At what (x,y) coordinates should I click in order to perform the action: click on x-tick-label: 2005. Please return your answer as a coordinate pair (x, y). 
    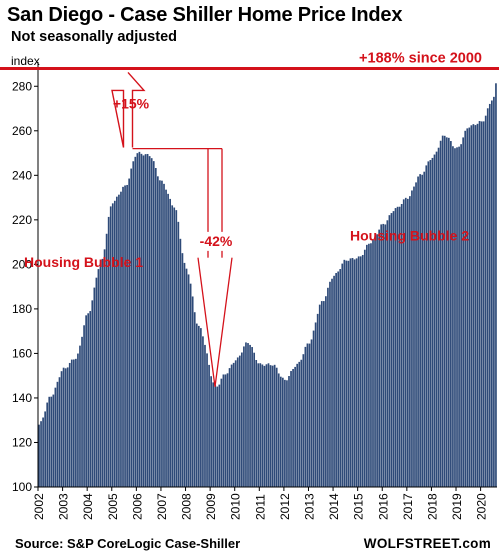
    Looking at the image, I should click on (113, 506).